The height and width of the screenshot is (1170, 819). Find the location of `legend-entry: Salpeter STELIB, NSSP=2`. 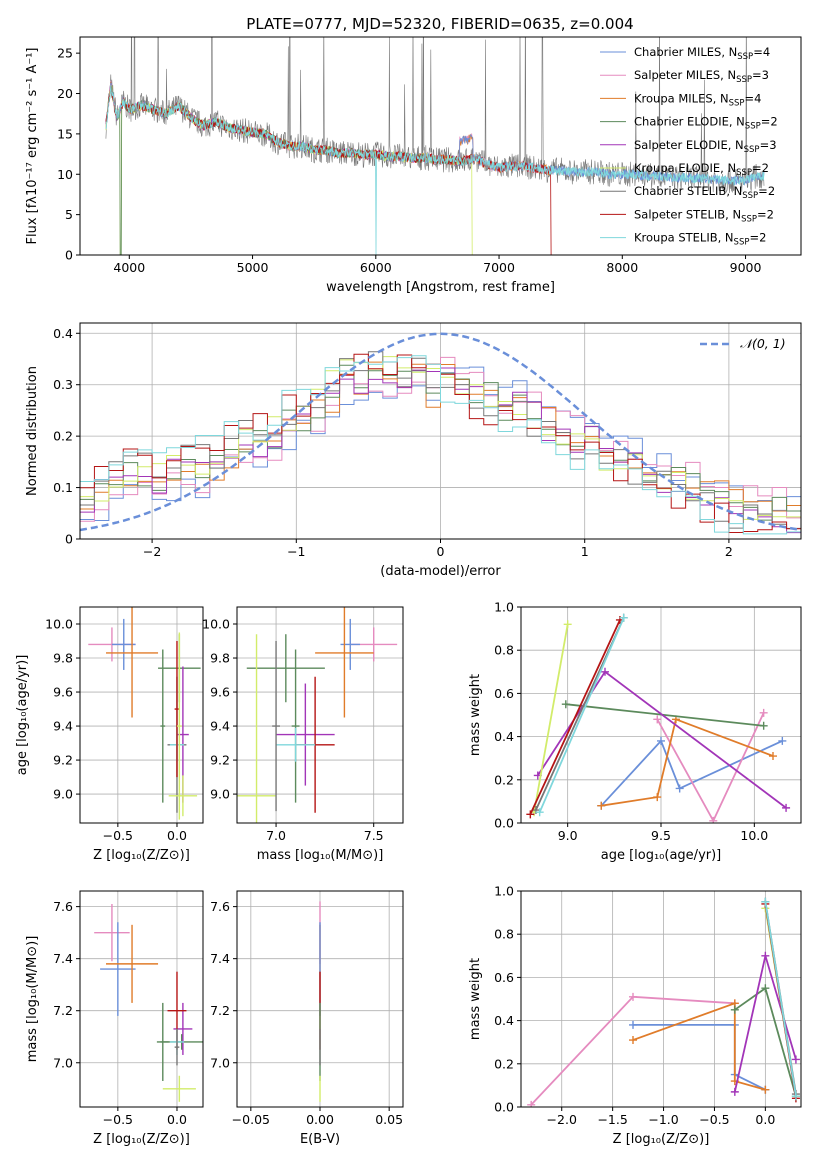

legend-entry: Salpeter STELIB, NSSP=2 is located at coordinates (704, 215).